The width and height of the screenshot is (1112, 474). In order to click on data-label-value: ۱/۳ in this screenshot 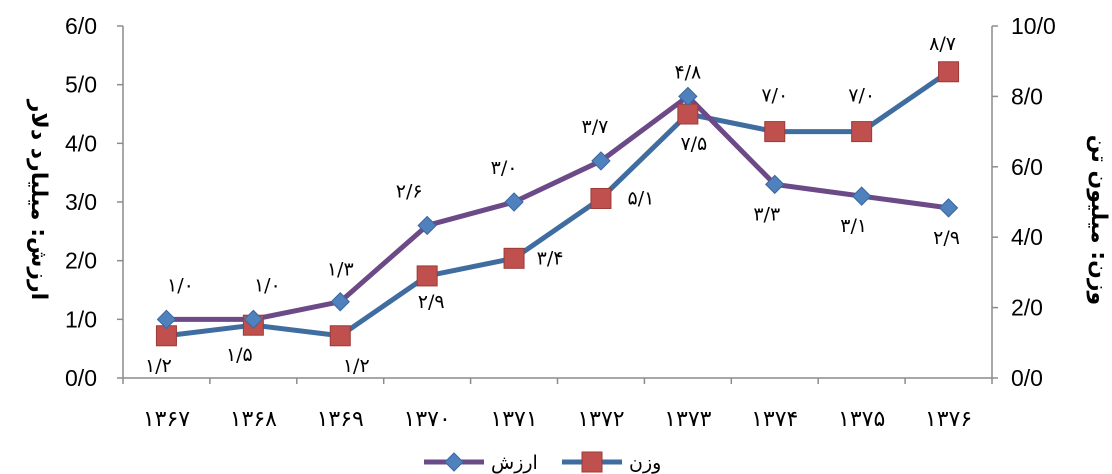, I will do `click(340, 270)`.